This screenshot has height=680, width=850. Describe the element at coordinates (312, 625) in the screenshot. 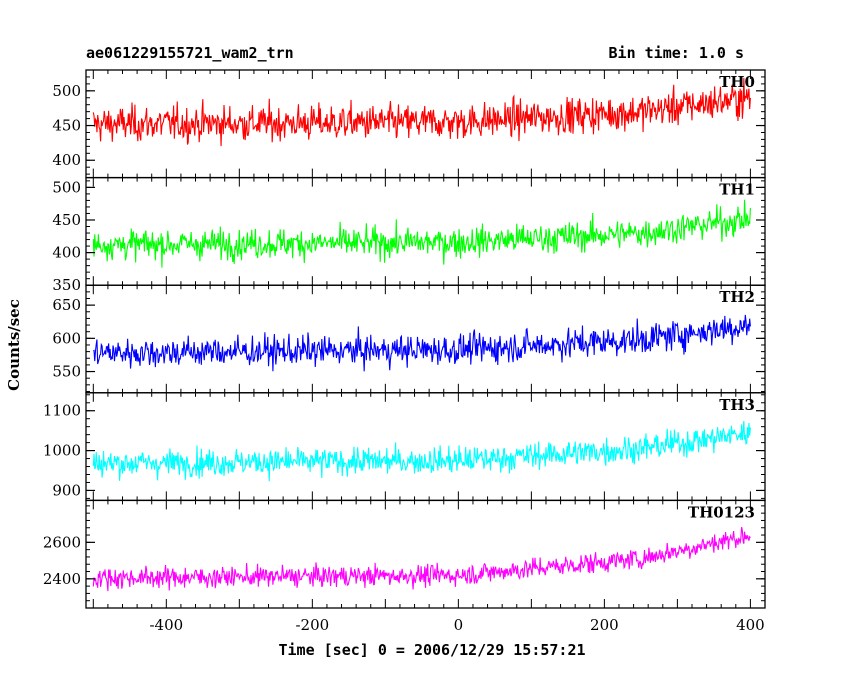

I see `x-tick-label: -200` at that location.